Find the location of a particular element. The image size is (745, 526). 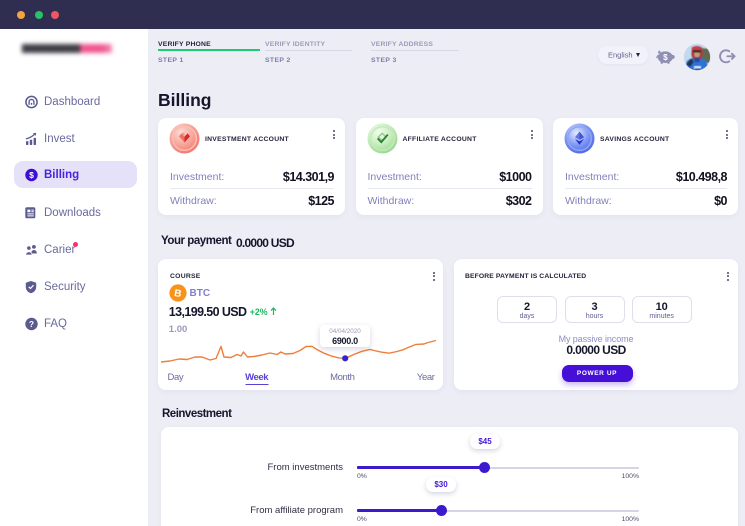

svg-text: B is located at coordinates (177, 294).